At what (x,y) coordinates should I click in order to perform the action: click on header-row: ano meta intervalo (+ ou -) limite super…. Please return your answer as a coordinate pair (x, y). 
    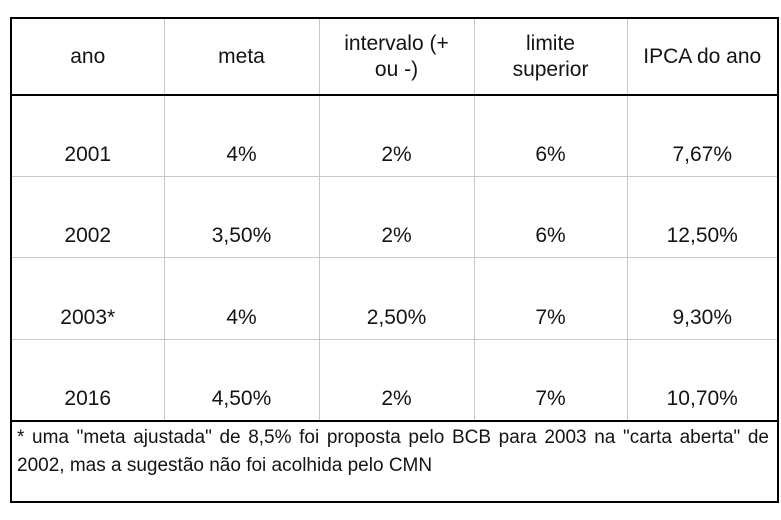
    Looking at the image, I should click on (394, 57).